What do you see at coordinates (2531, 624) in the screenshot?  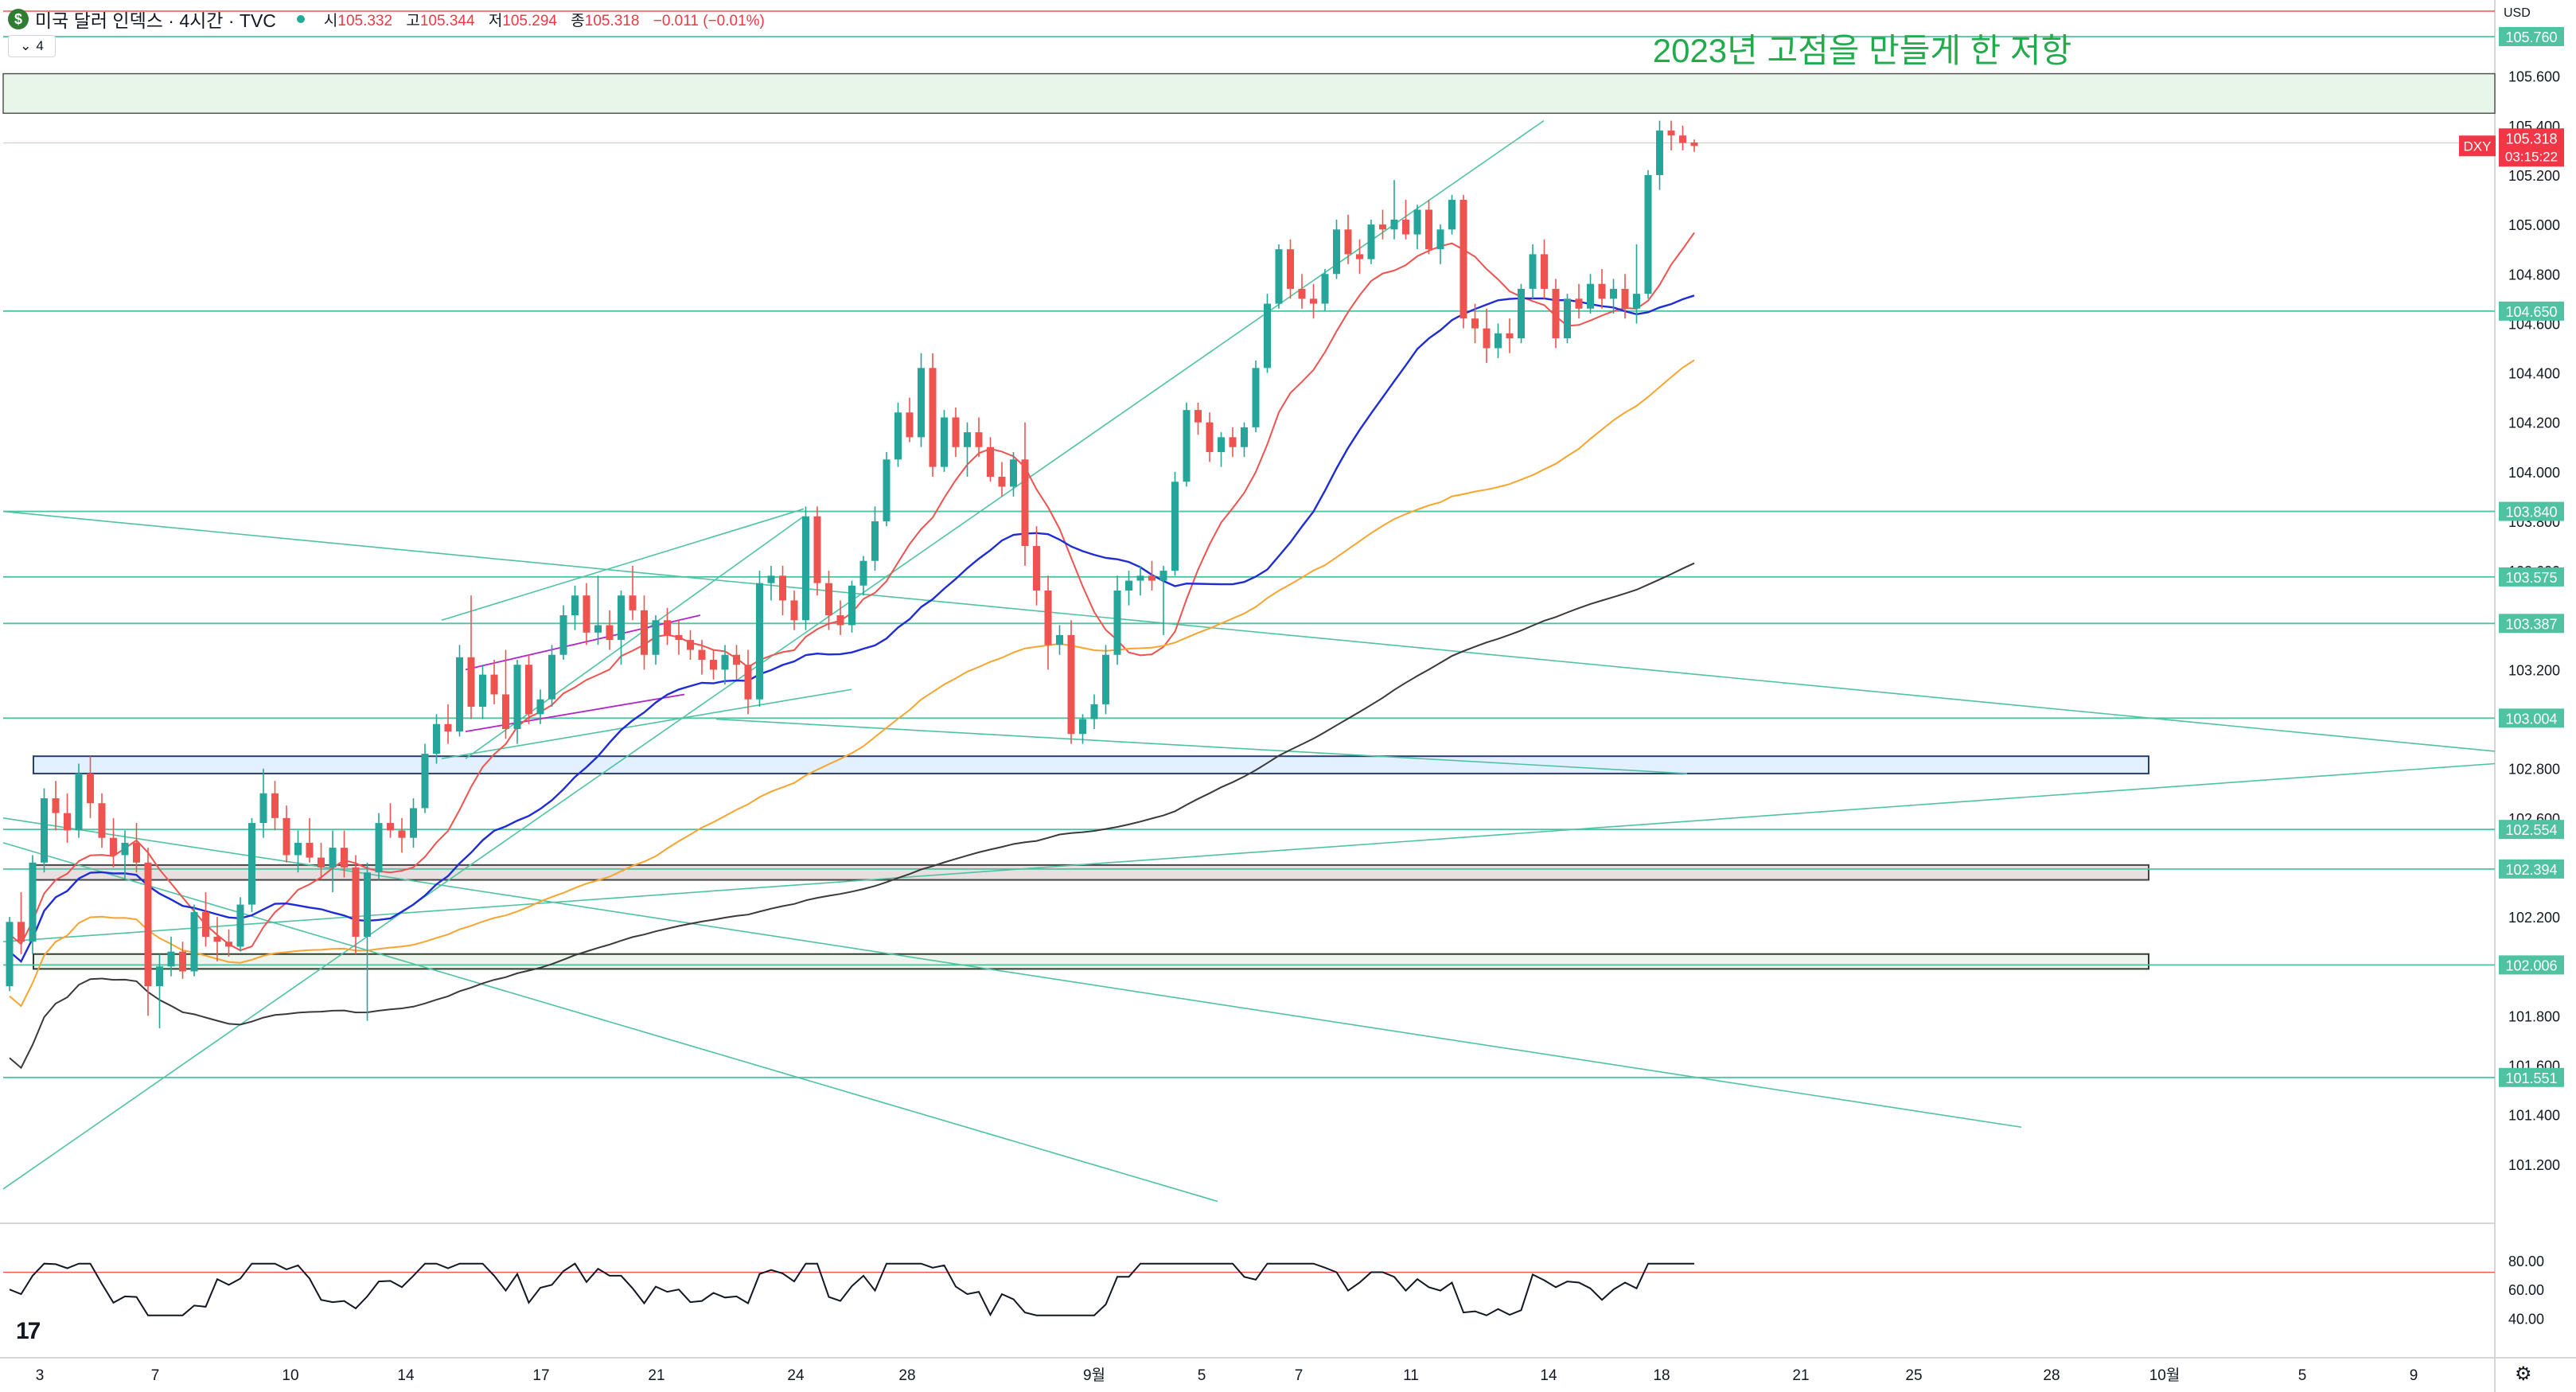 I see `level-badge: 103.387` at bounding box center [2531, 624].